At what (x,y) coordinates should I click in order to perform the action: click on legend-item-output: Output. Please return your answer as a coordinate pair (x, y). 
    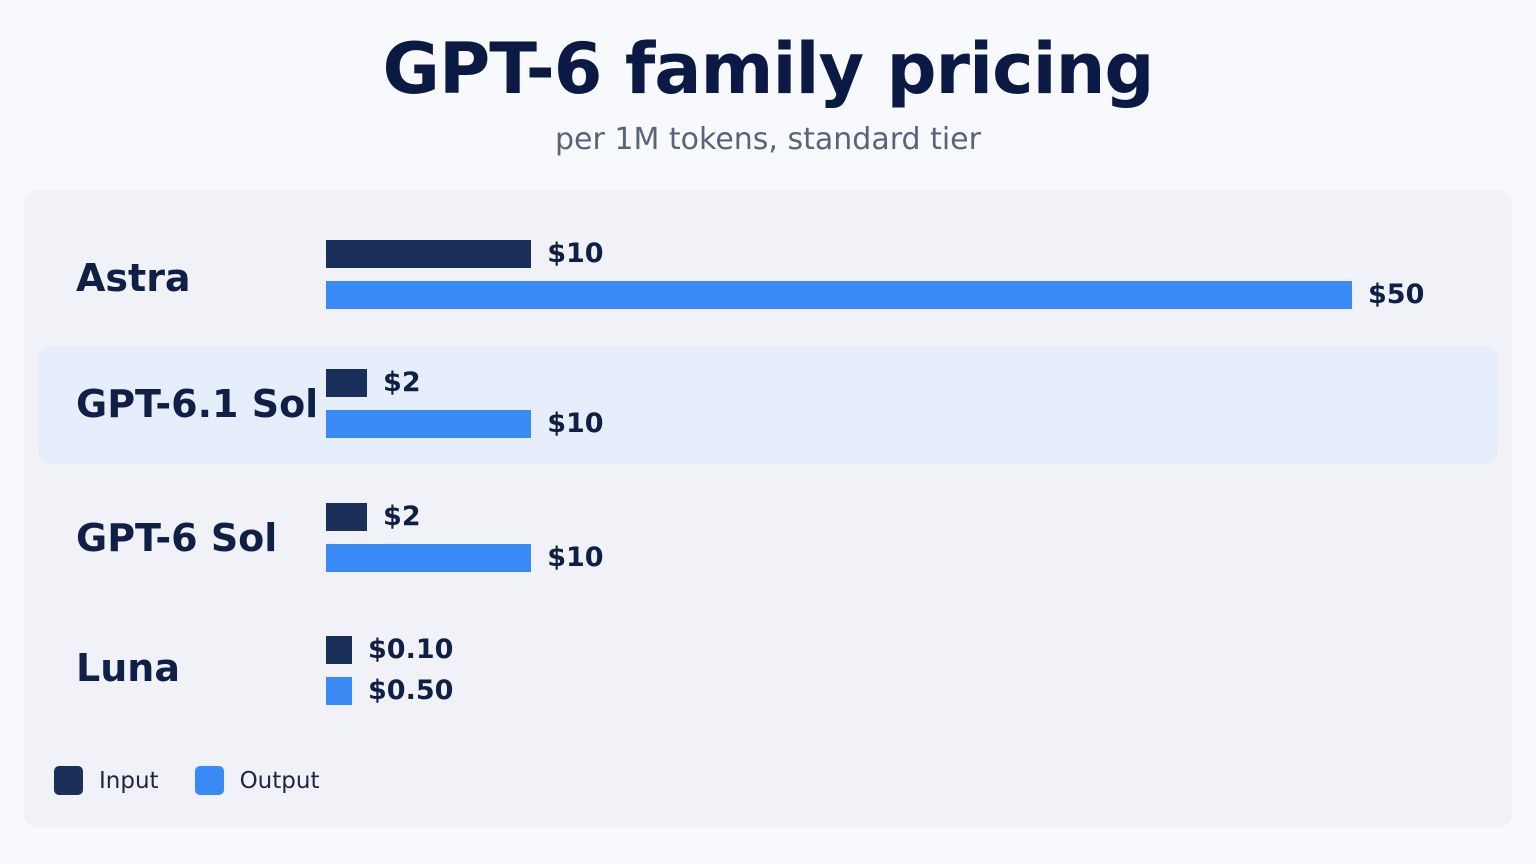
    Looking at the image, I should click on (257, 780).